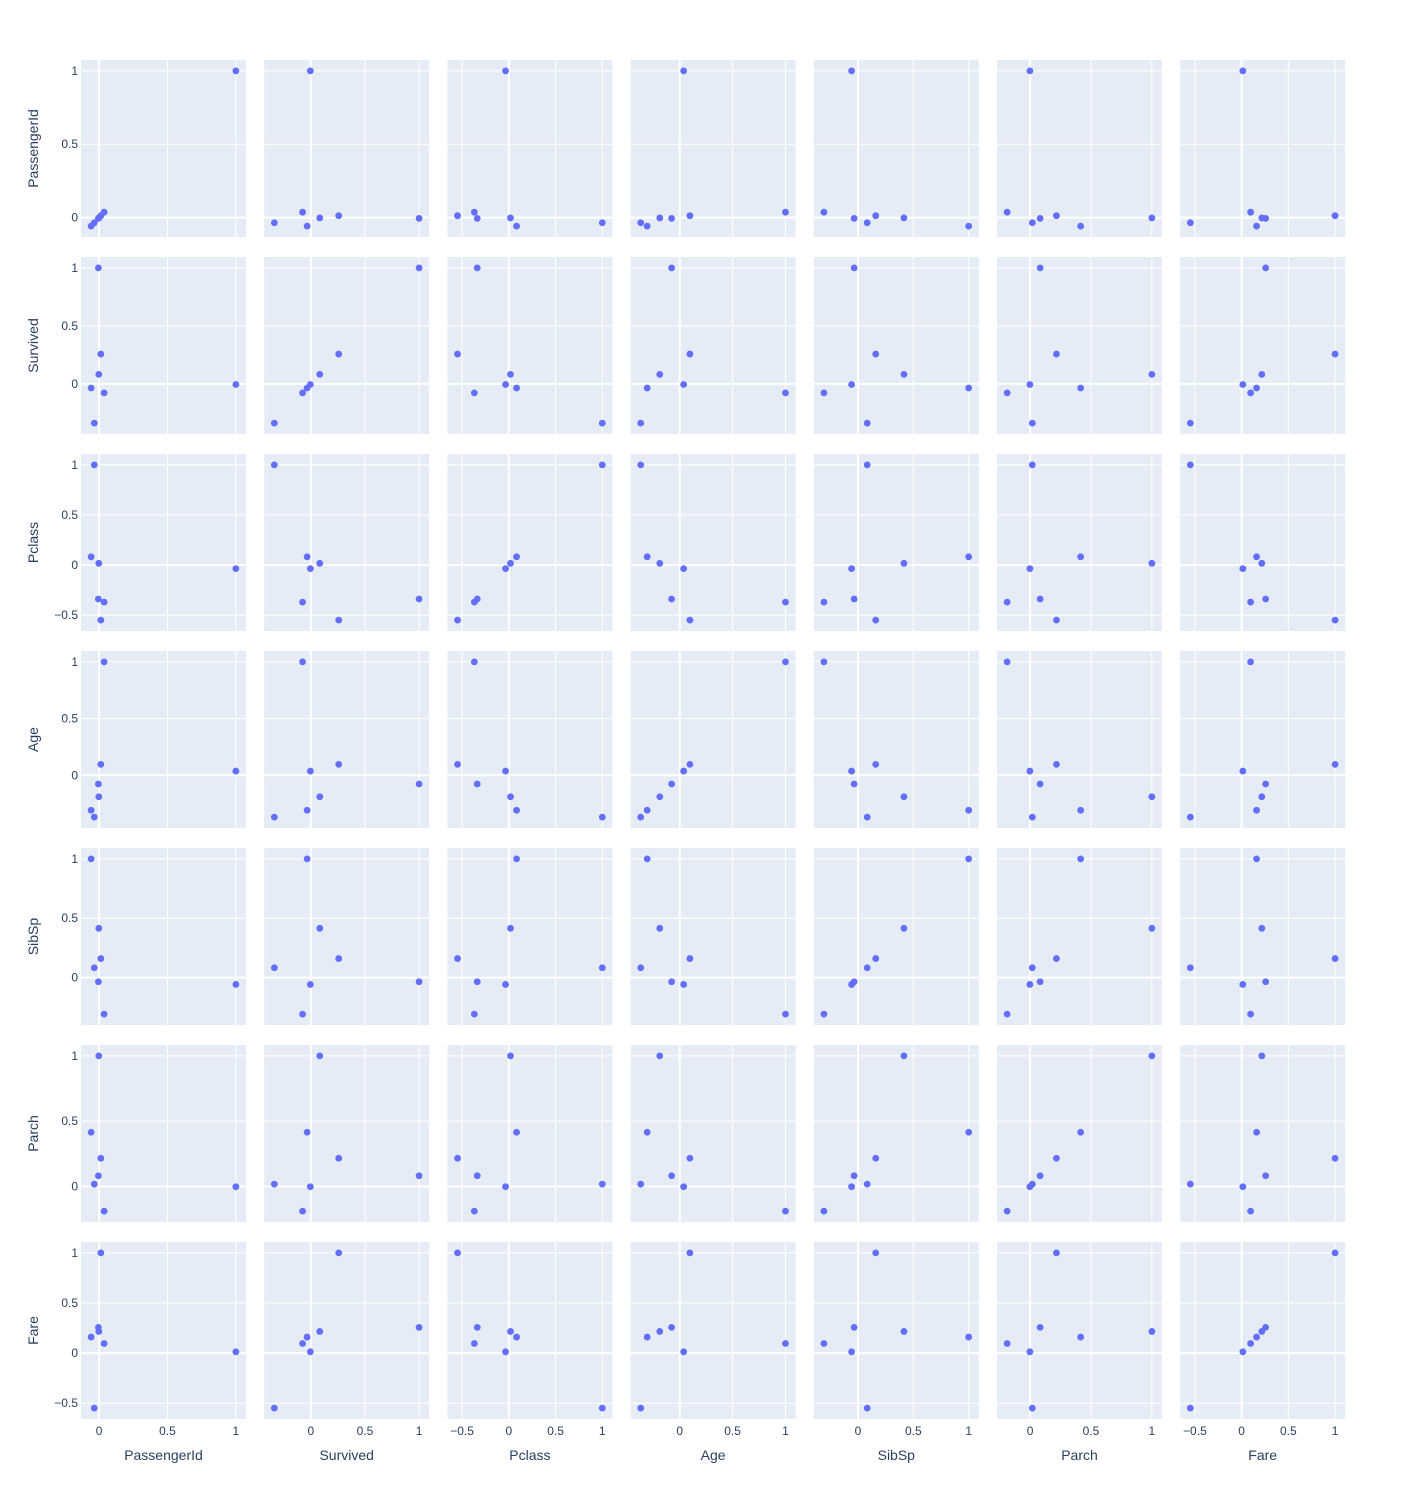 The width and height of the screenshot is (1424, 1505). I want to click on subplot-Fare-vs-PassengerId, so click(163, 1330).